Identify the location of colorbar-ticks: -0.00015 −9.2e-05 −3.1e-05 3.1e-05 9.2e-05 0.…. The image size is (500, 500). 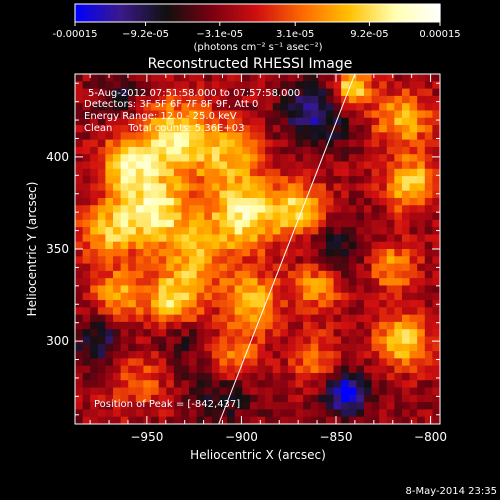
(257, 31).